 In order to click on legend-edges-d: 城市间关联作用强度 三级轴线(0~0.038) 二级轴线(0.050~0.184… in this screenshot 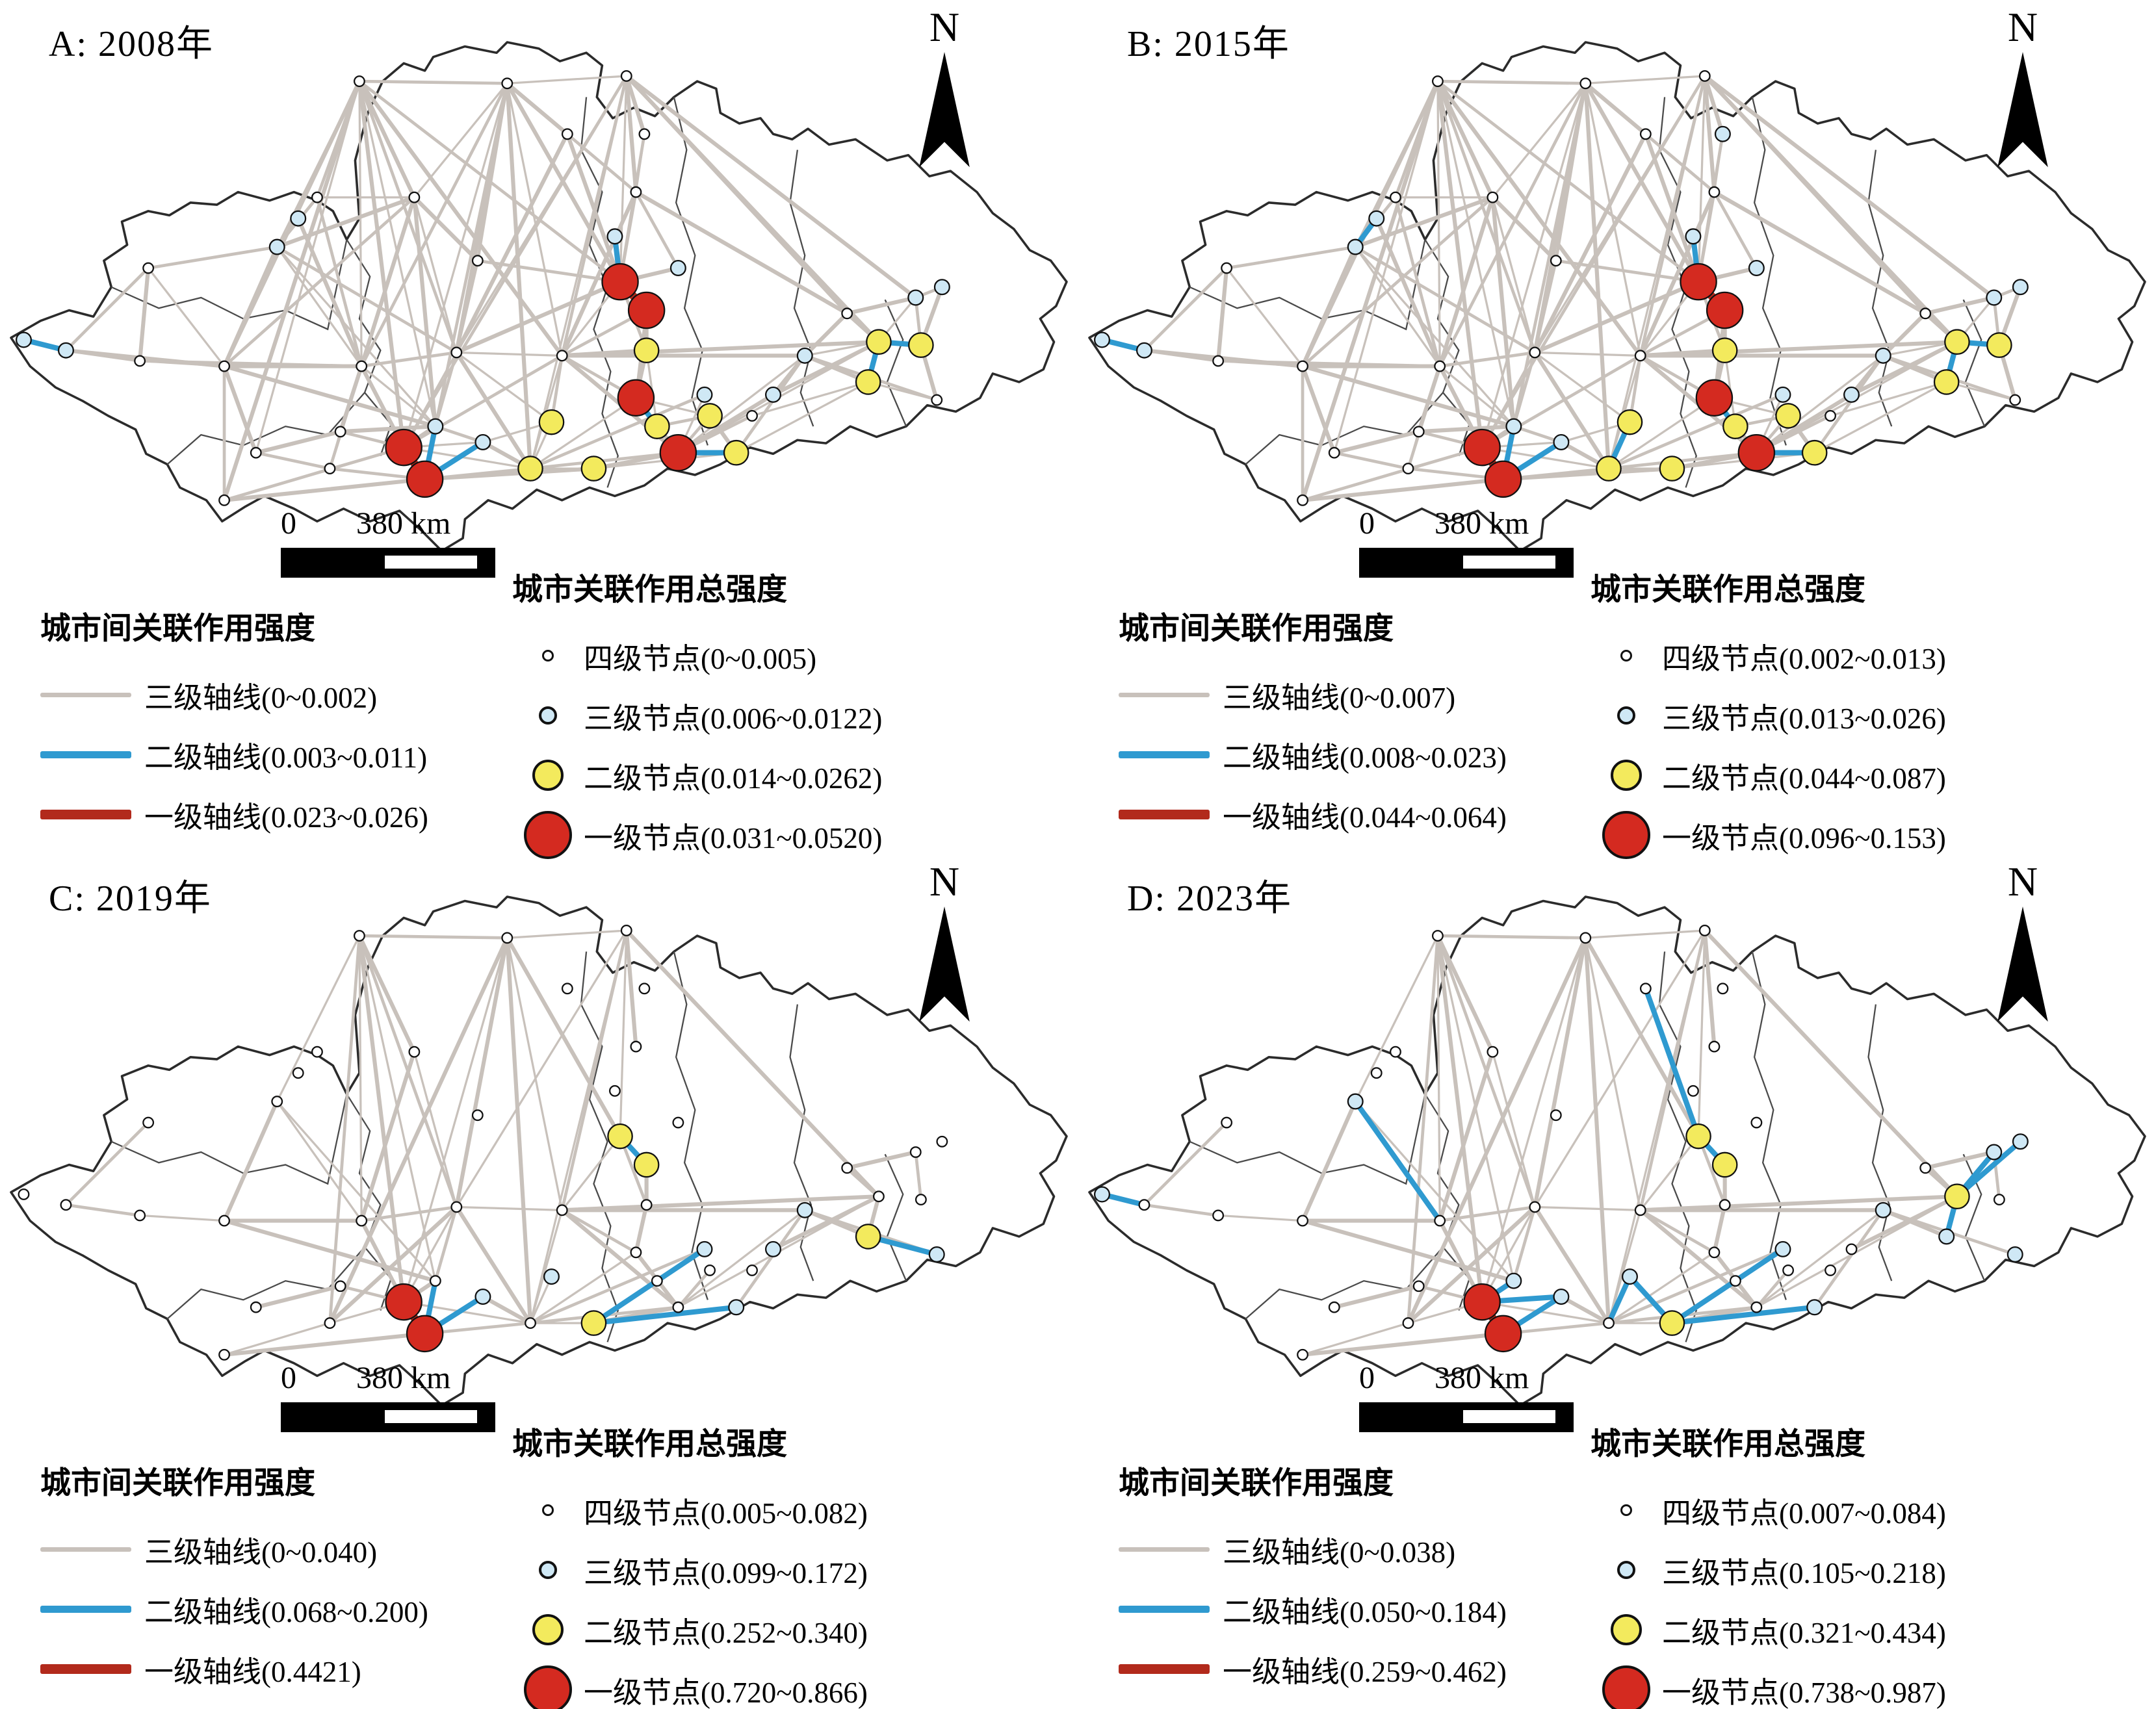, I will do `click(1313, 1578)`.